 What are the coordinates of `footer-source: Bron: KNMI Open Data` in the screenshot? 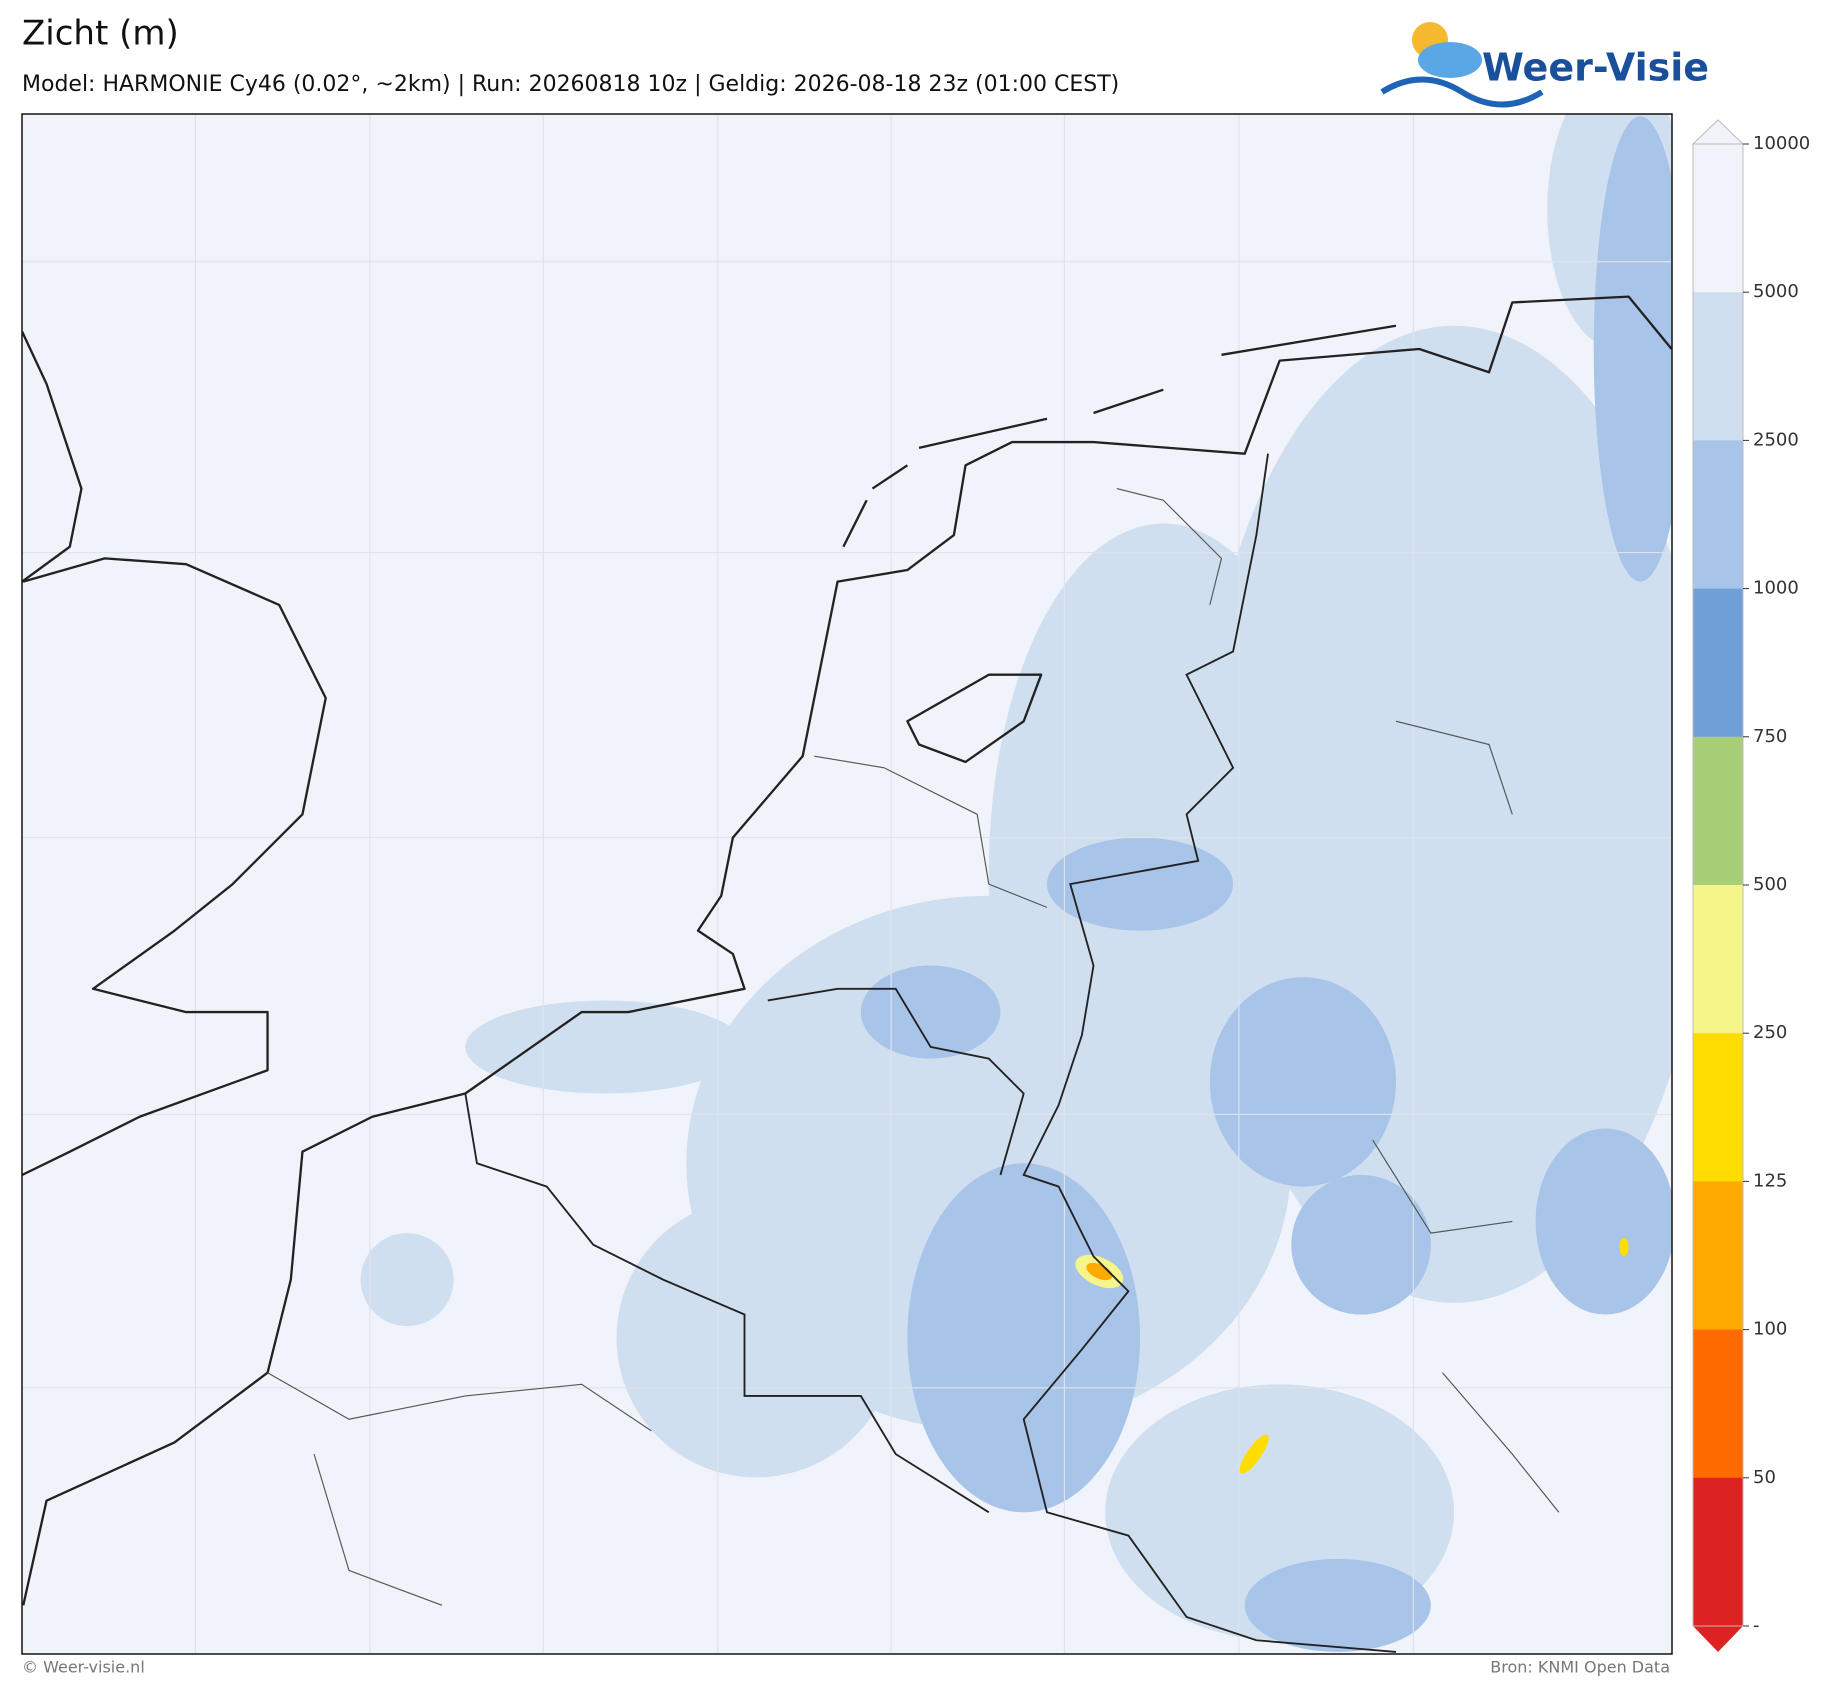 It's located at (1580, 1667).